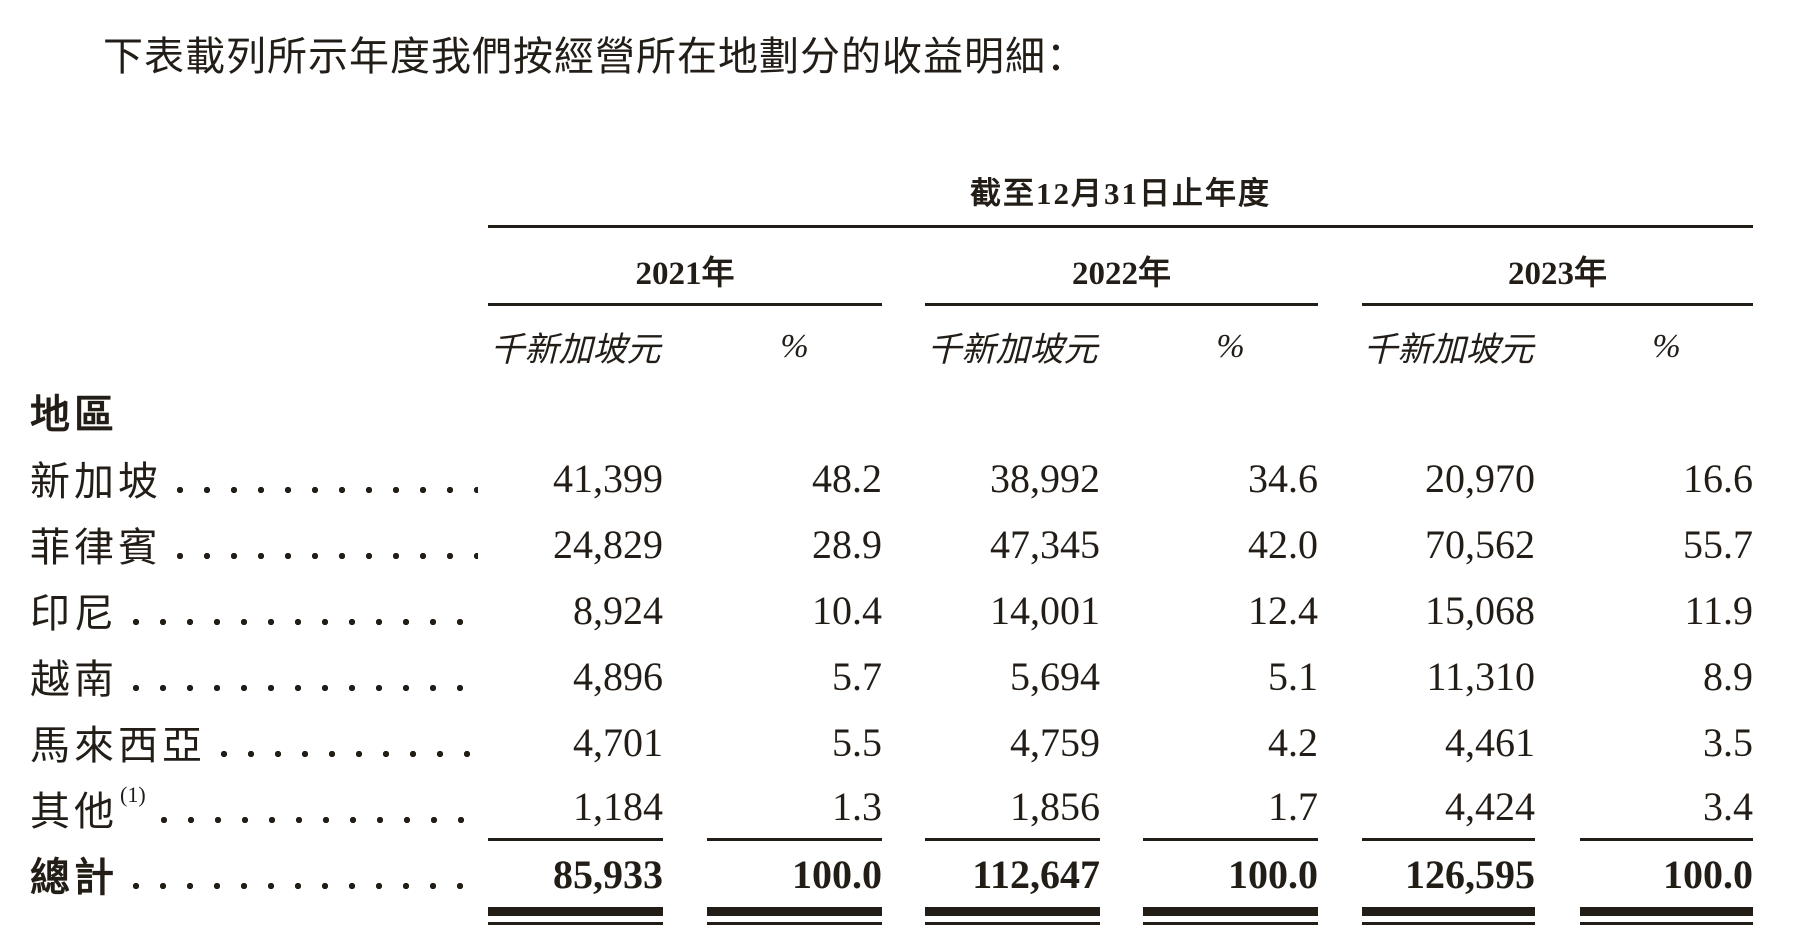 Image resolution: width=1810 pixels, height=948 pixels. I want to click on row-label-text: 其他, so click(74, 811).